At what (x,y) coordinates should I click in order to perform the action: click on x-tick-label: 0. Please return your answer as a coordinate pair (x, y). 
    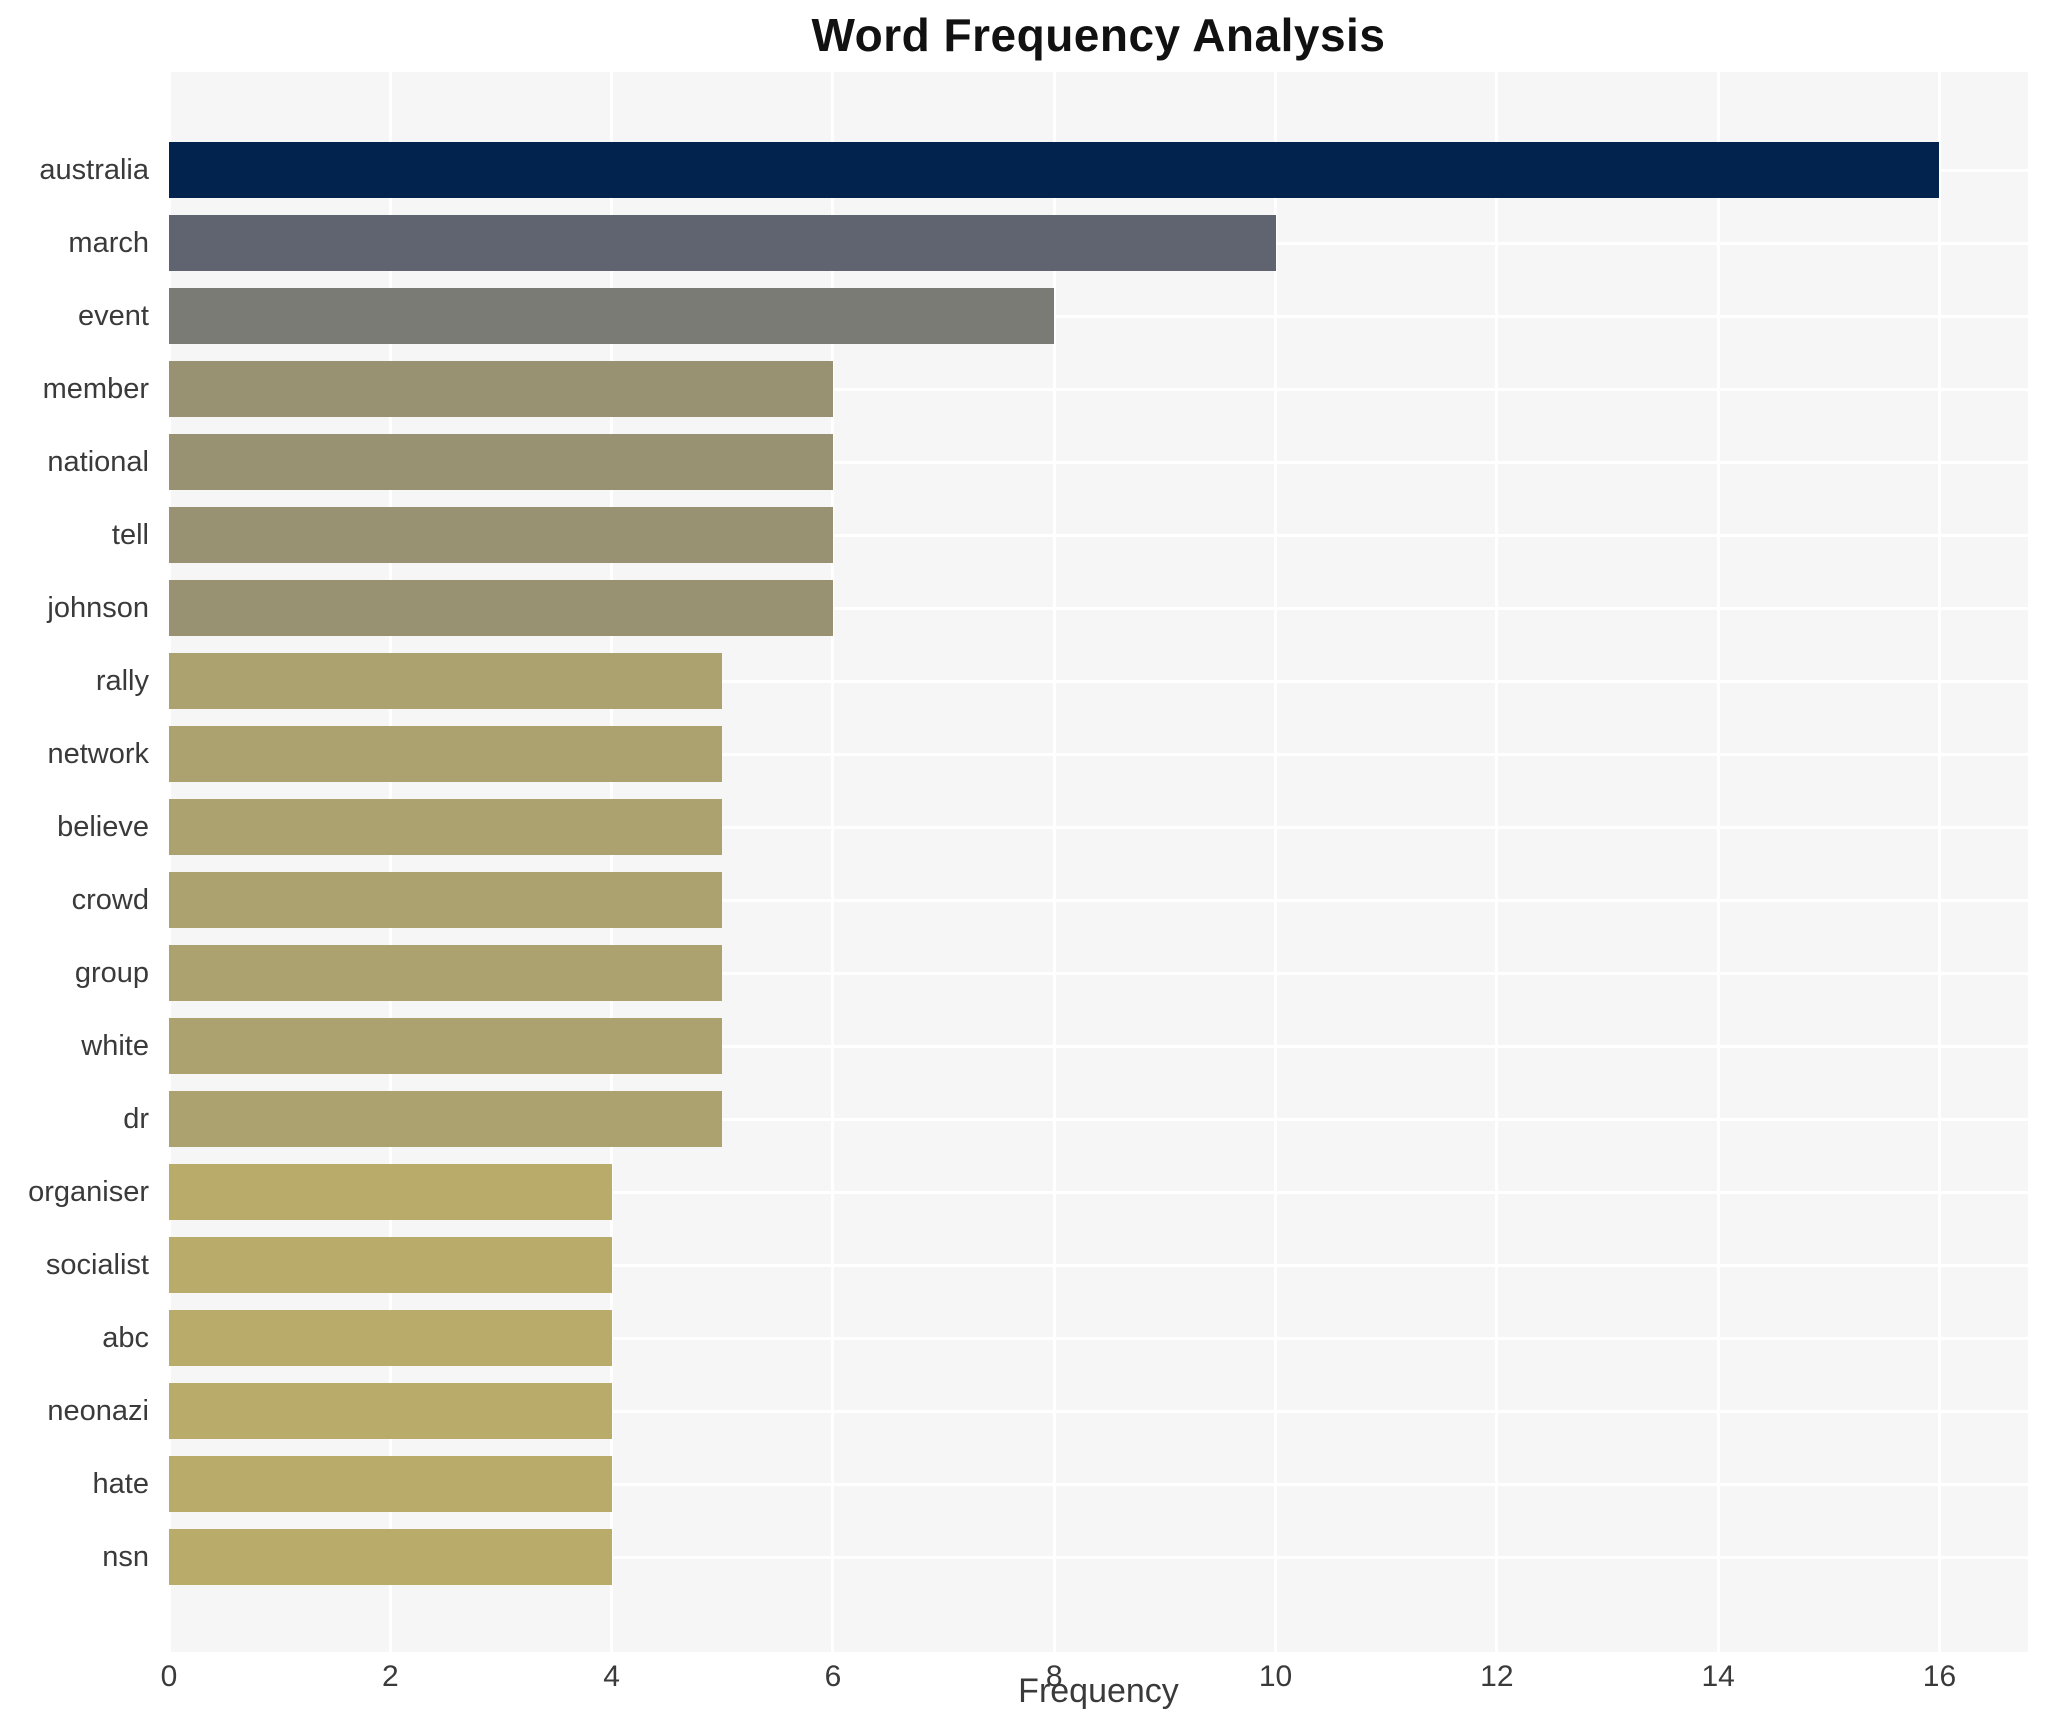
    Looking at the image, I should click on (169, 1676).